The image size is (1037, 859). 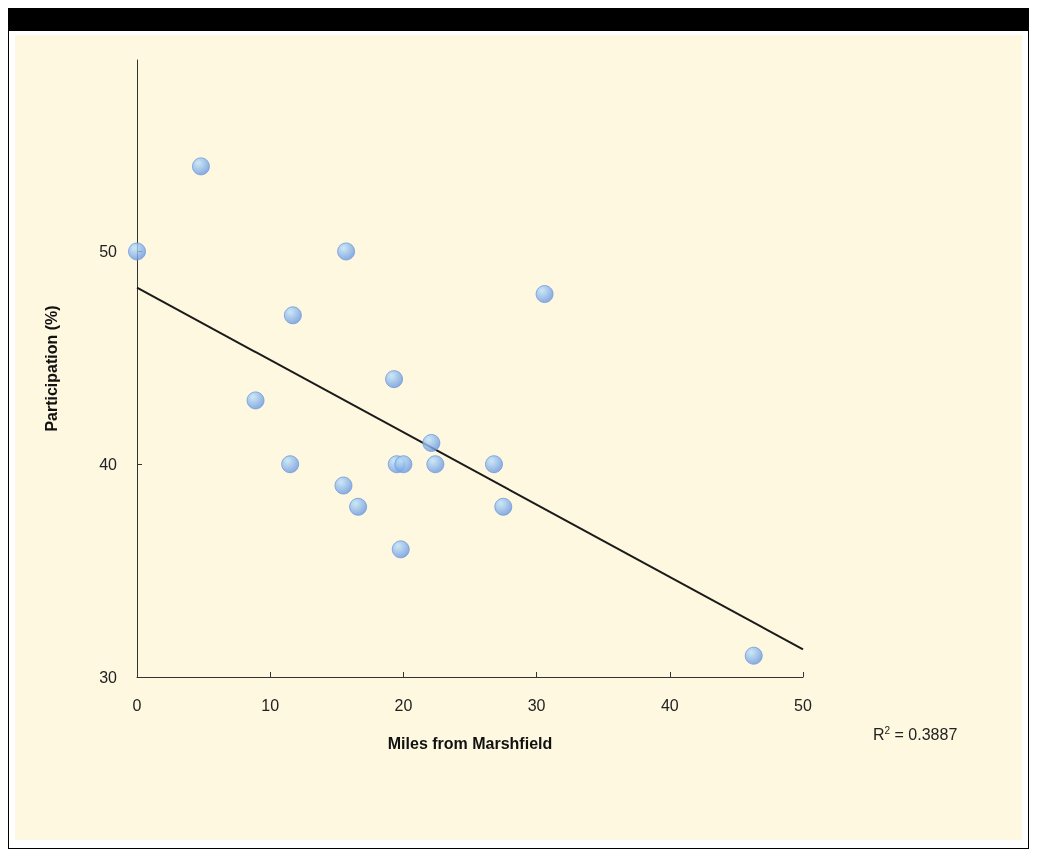 What do you see at coordinates (803, 705) in the screenshot?
I see `x-tick-label: 50` at bounding box center [803, 705].